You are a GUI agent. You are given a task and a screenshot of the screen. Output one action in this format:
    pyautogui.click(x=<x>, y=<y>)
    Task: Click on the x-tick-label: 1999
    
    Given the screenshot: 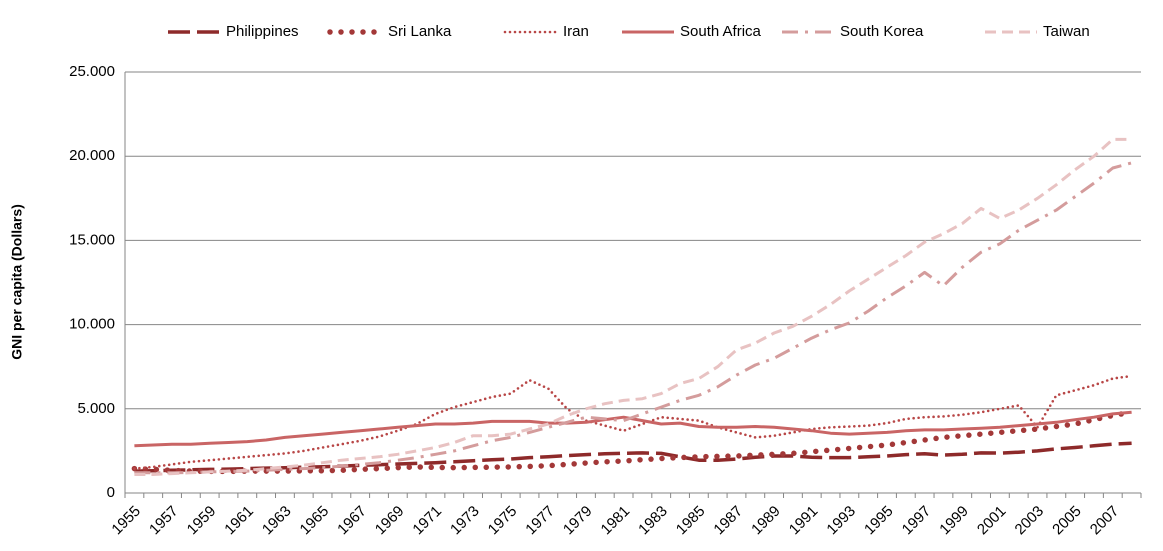 What is the action you would take?
    pyautogui.click(x=954, y=521)
    